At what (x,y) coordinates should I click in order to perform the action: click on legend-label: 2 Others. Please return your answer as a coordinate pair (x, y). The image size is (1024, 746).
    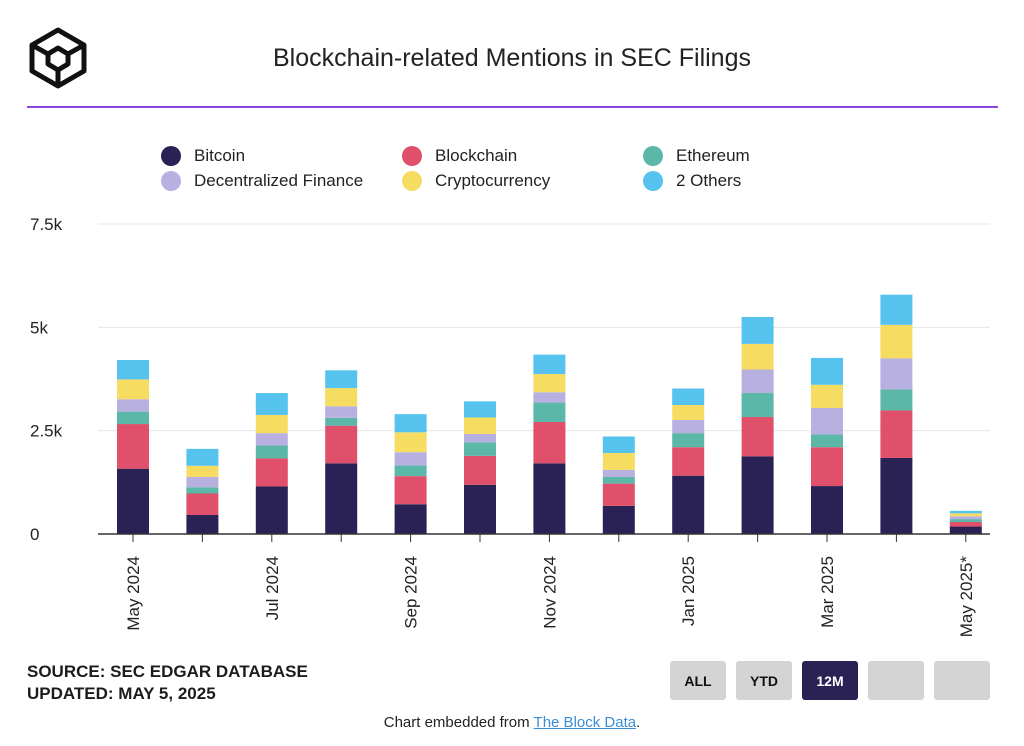
    Looking at the image, I should click on (709, 180).